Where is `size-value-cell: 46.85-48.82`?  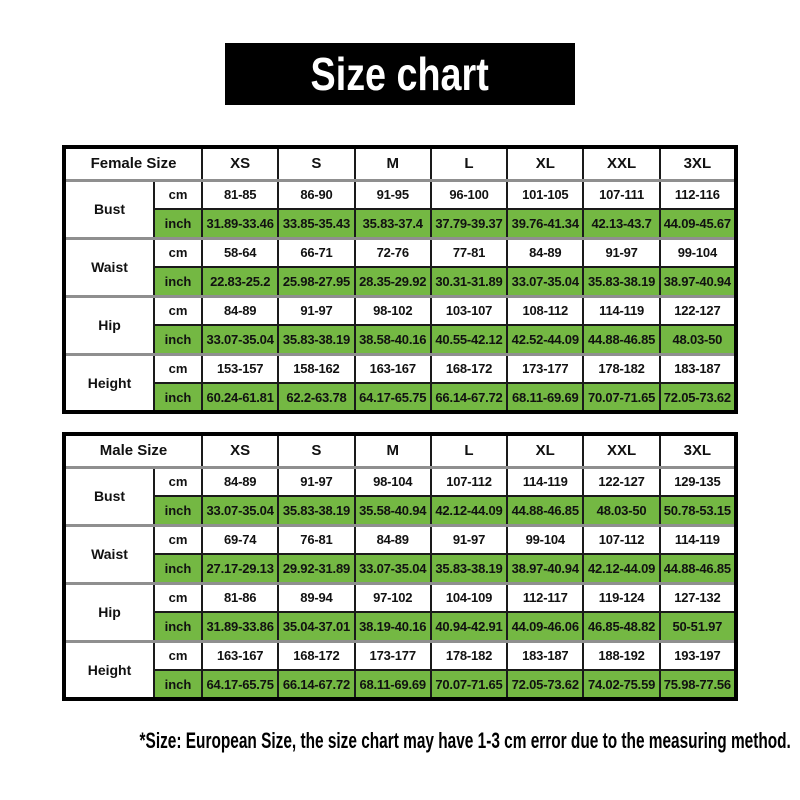
size-value-cell: 46.85-48.82 is located at coordinates (621, 626).